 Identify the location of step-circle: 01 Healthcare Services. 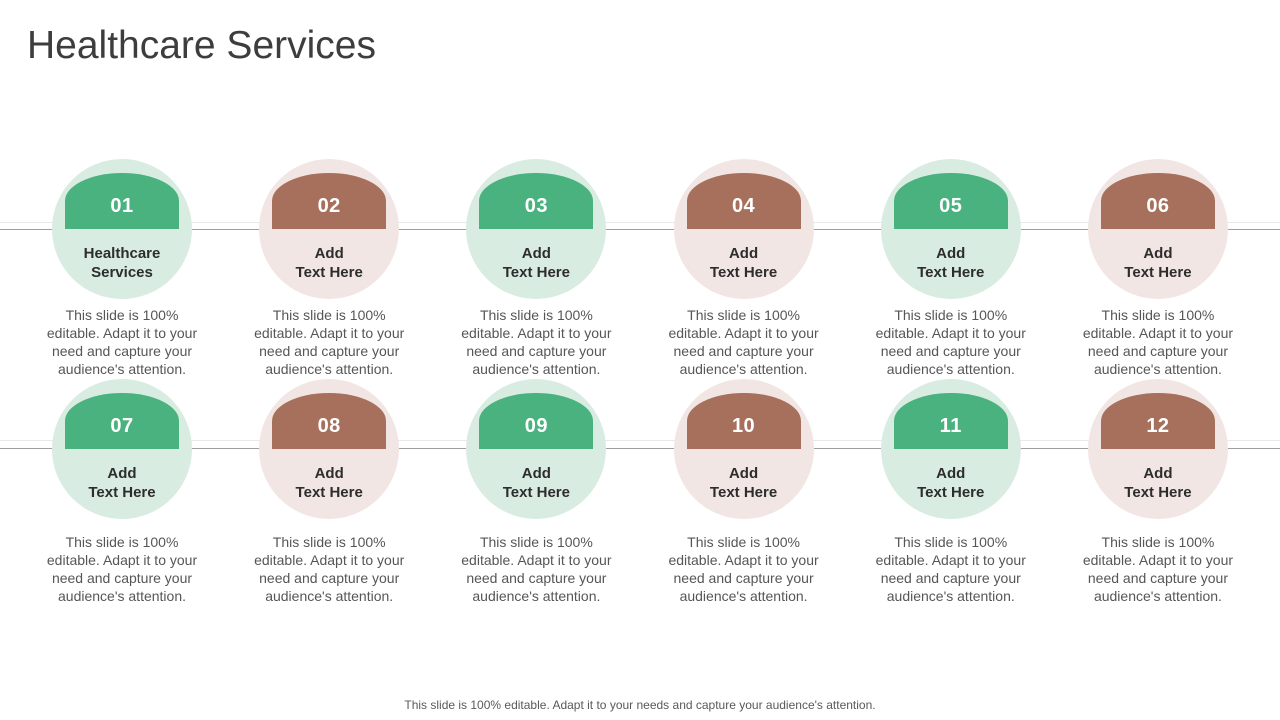
(122, 229).